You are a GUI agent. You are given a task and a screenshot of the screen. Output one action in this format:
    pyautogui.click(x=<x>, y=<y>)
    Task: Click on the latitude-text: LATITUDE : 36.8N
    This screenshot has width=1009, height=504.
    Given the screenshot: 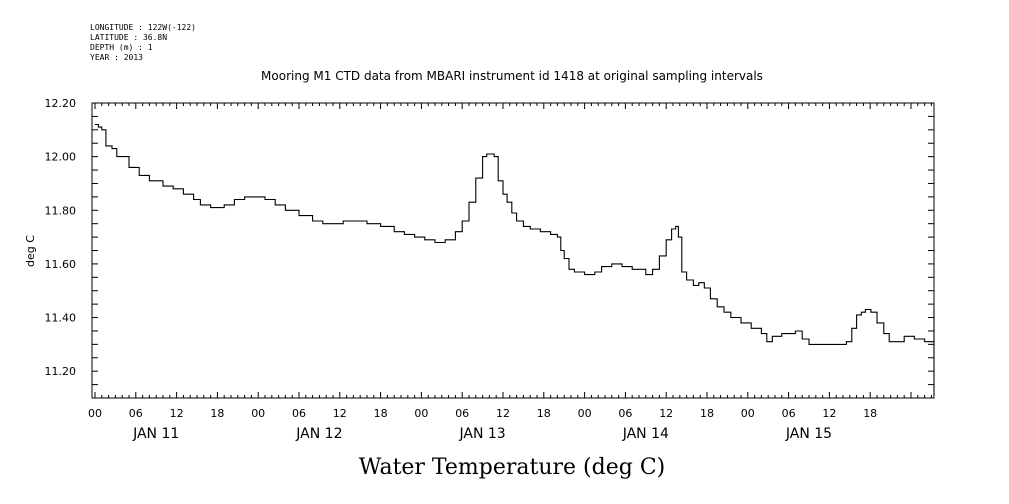 What is the action you would take?
    pyautogui.click(x=128, y=37)
    